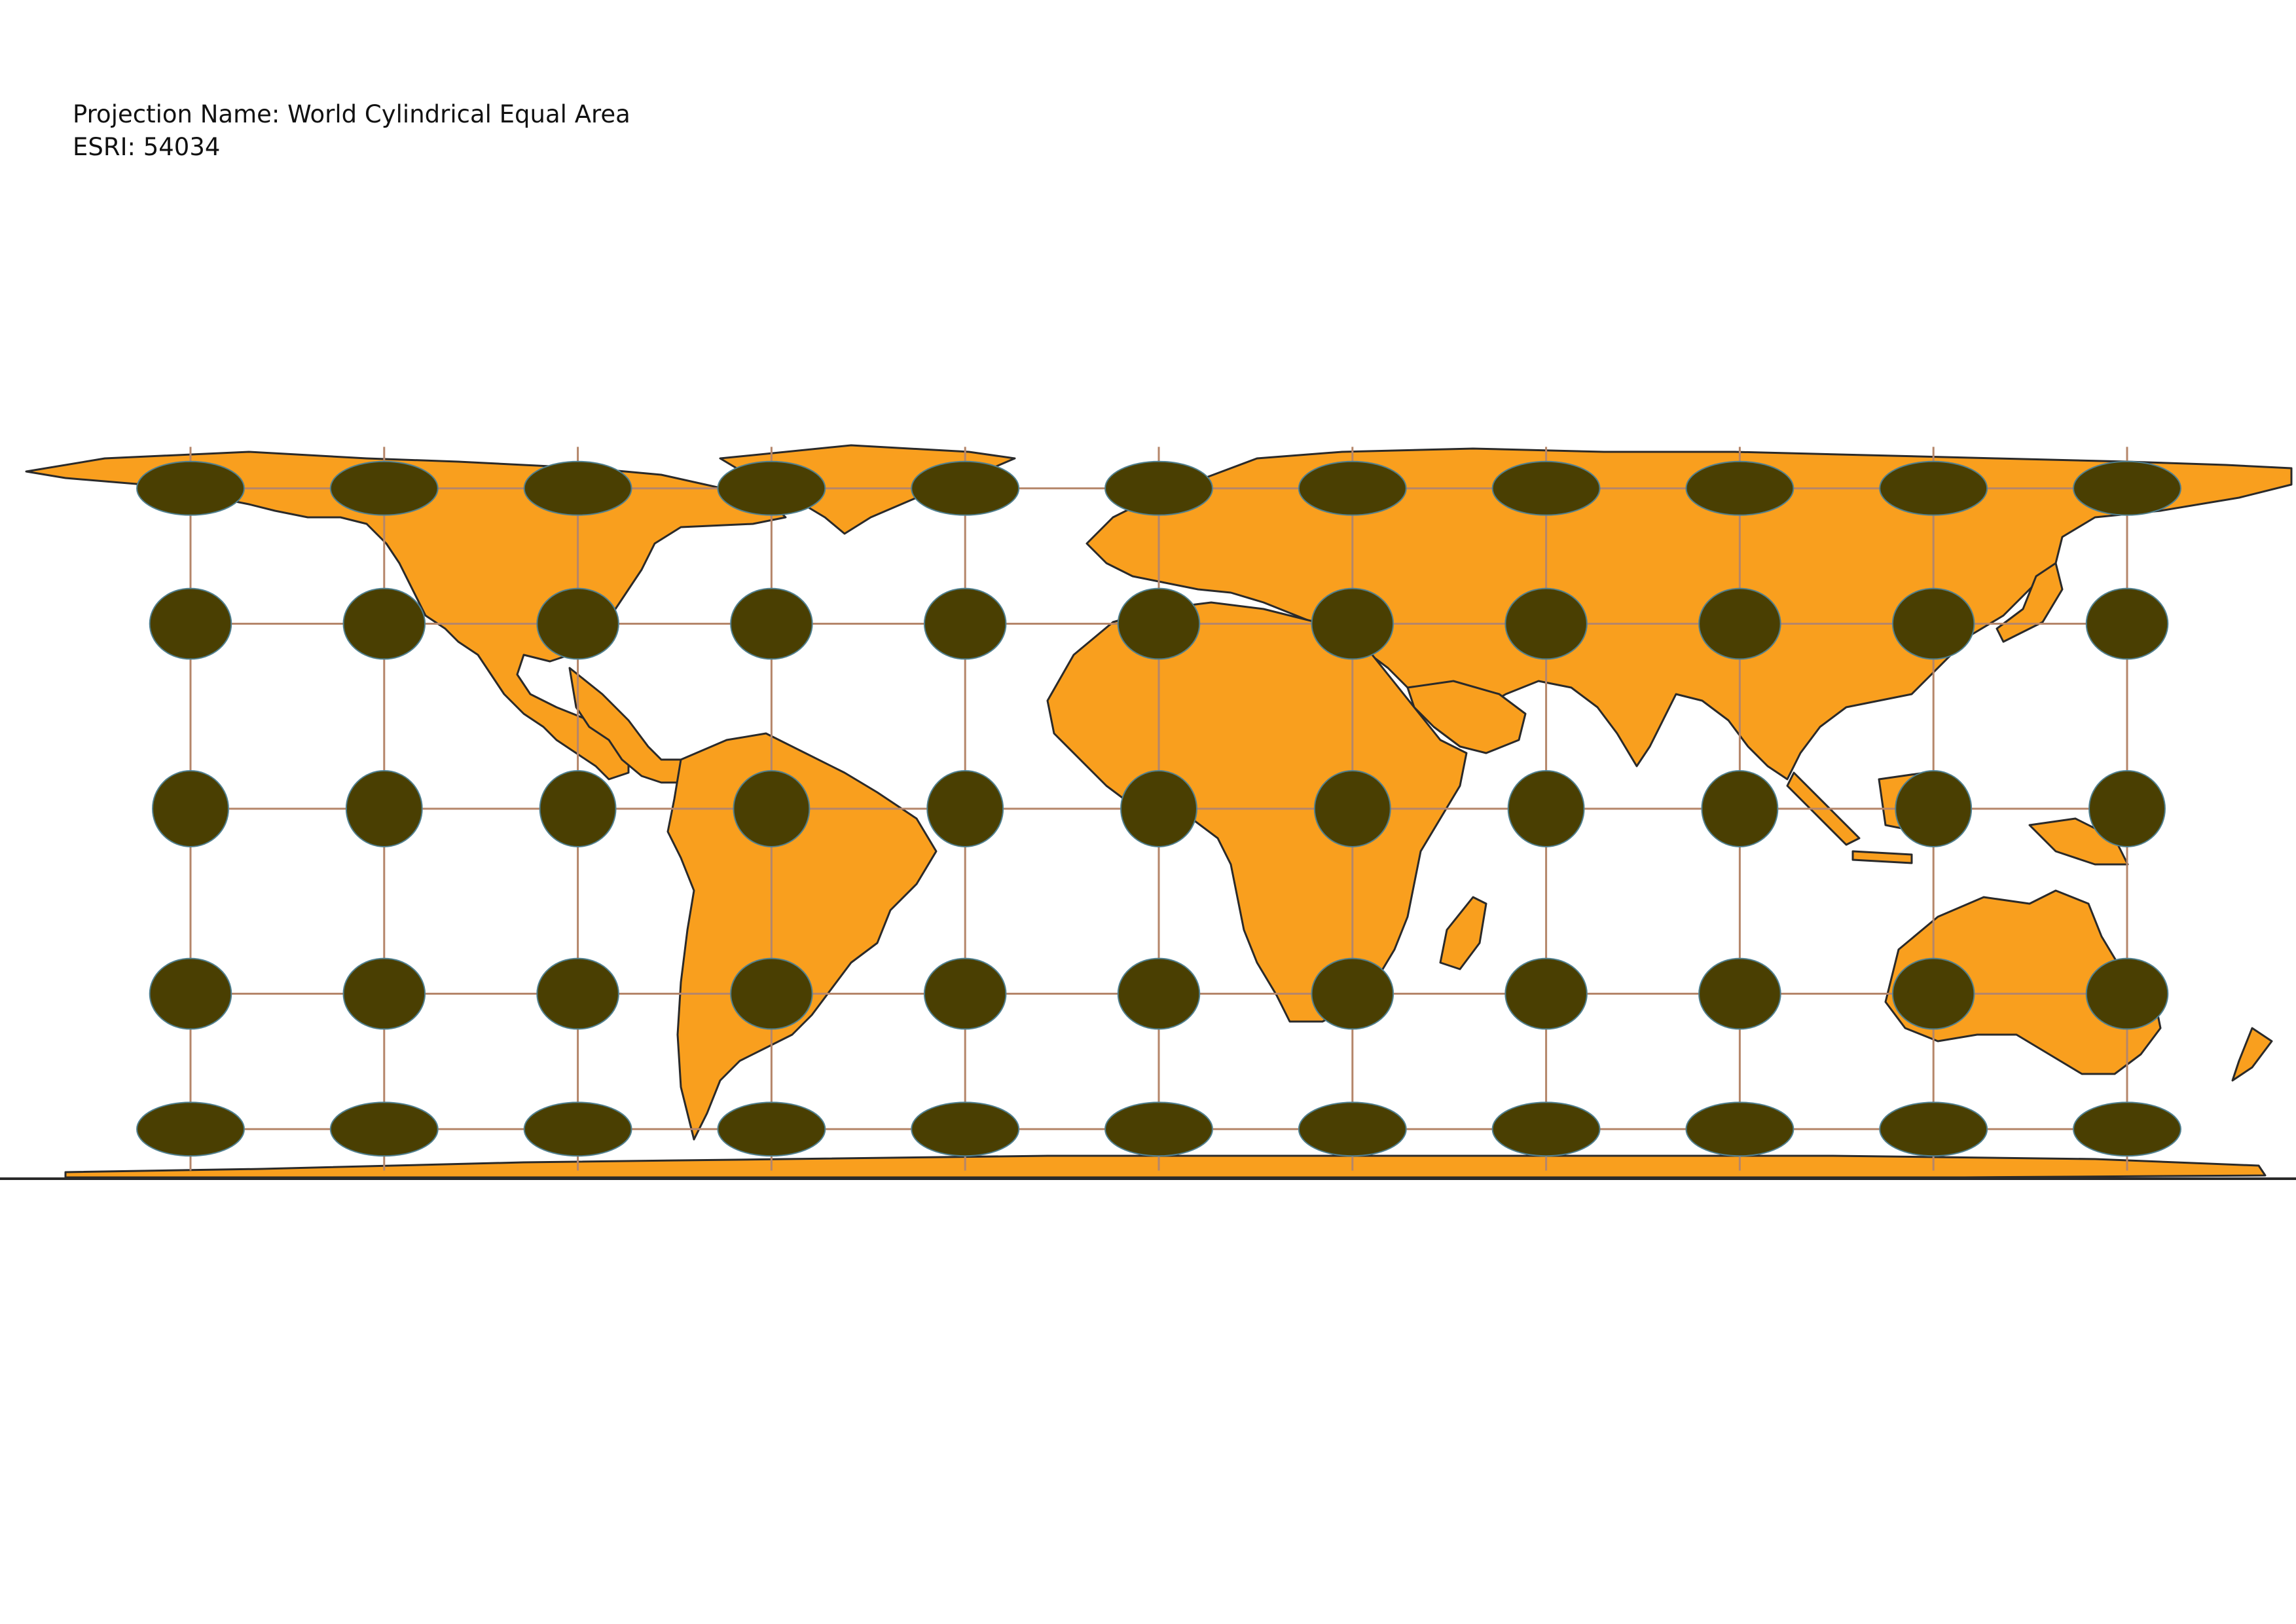 Image resolution: width=2296 pixels, height=1624 pixels. What do you see at coordinates (2252, 1054) in the screenshot?
I see `landmass-new-zealand` at bounding box center [2252, 1054].